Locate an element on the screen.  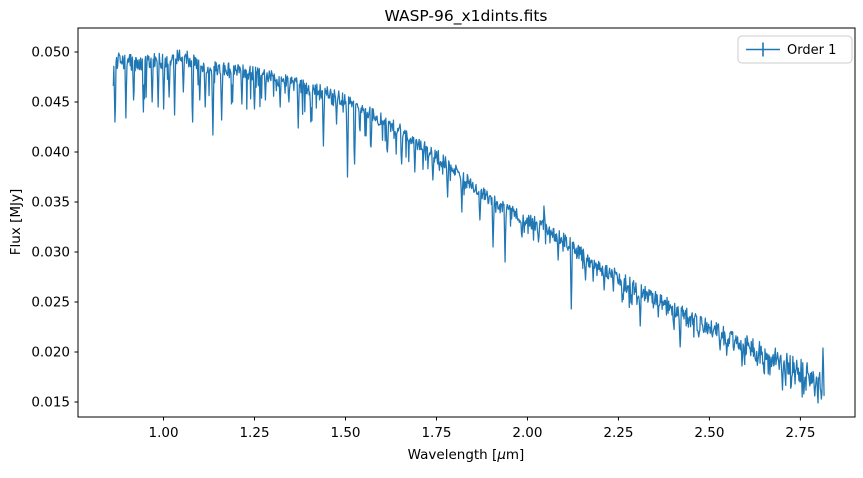
x-axis-ticks: 1.00 1.25 1.50 1.75 2.00 2.25 2.50 2.75 is located at coordinates (481, 429).